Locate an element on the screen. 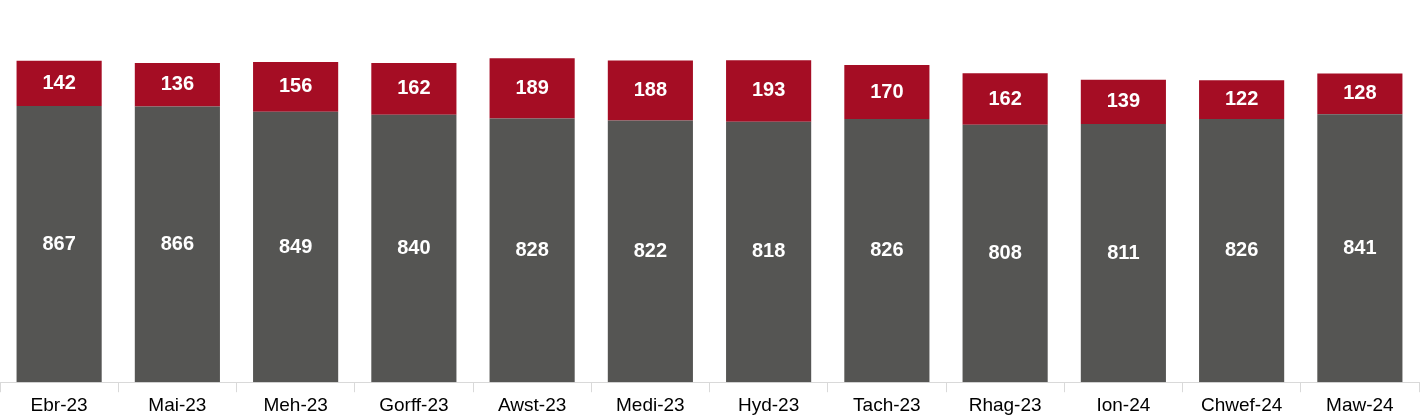 The width and height of the screenshot is (1420, 419). x-tick-label: Chwef-24 is located at coordinates (1241, 404).